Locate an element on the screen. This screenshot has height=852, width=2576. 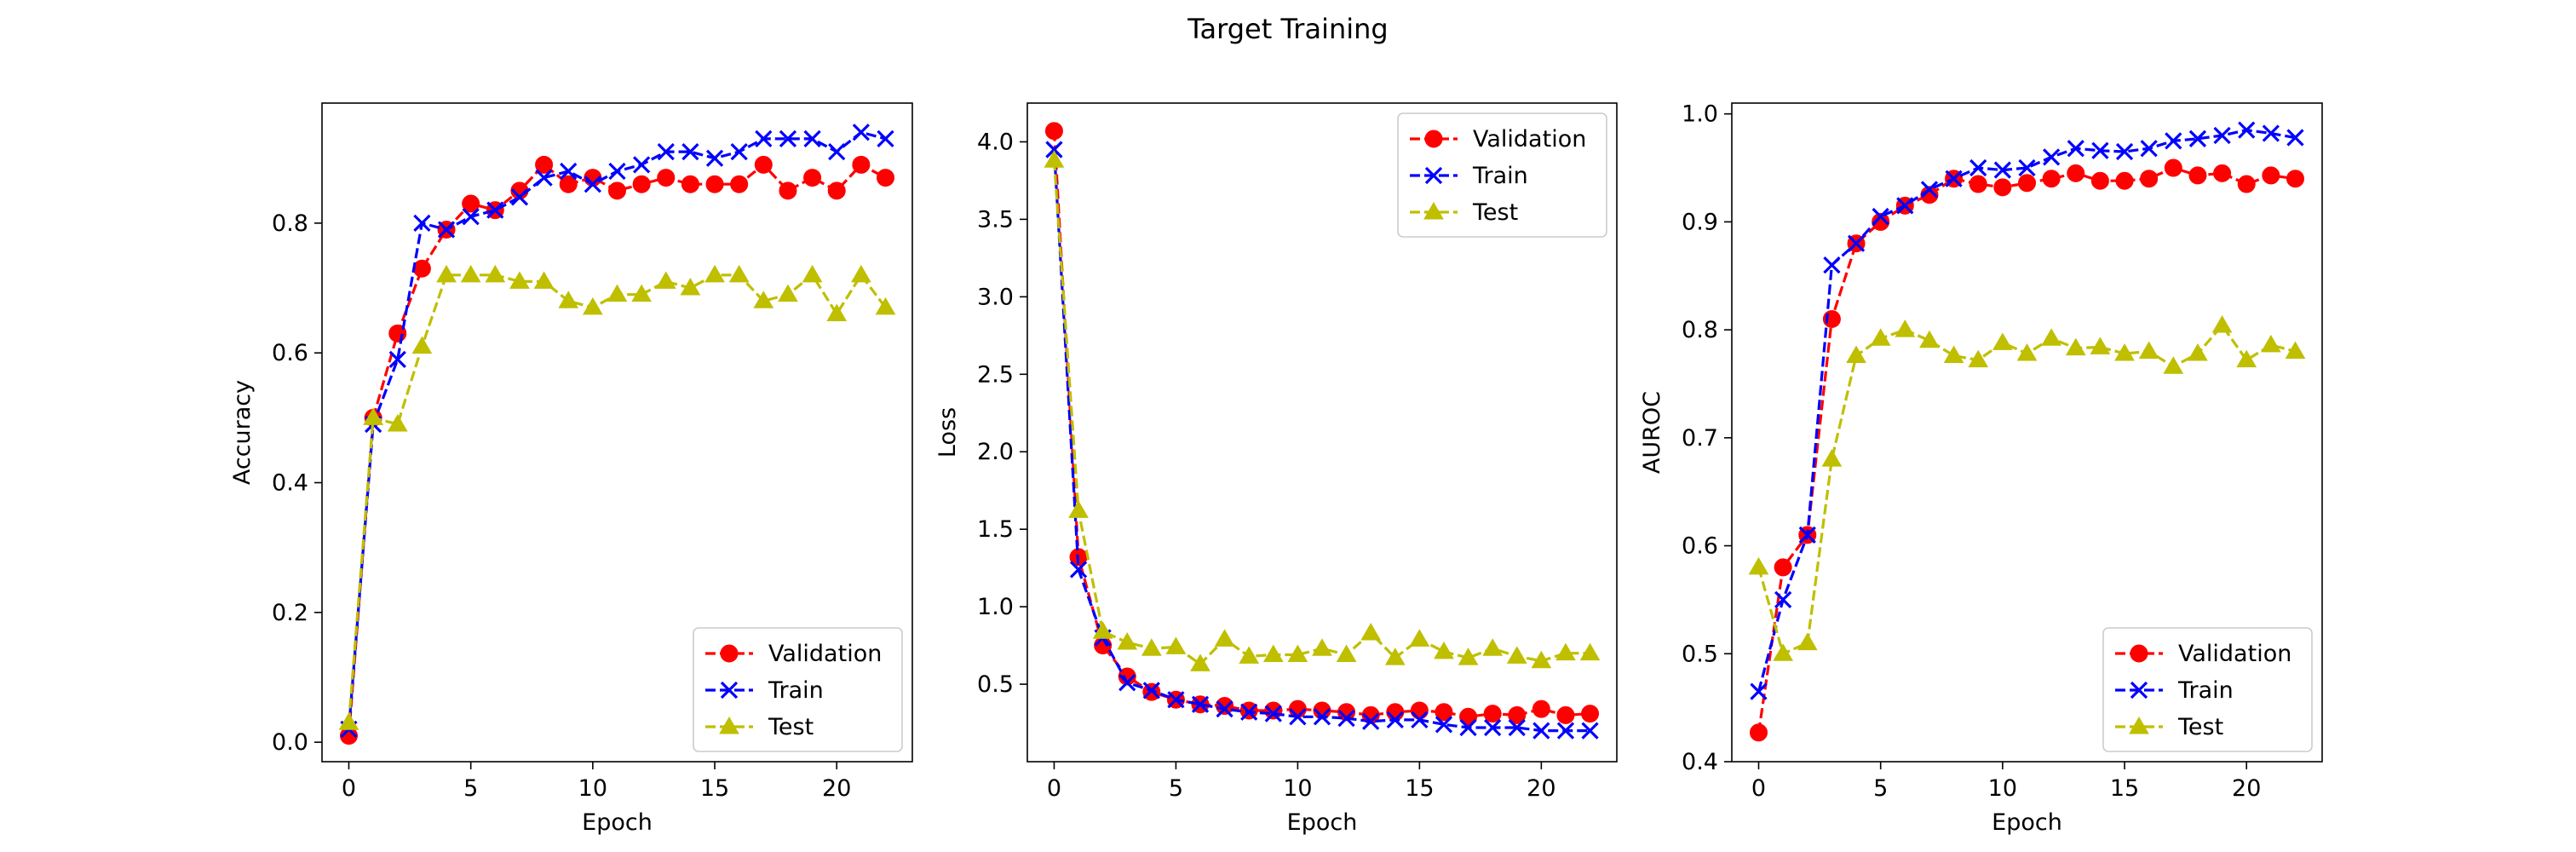
y-tick-label: 2.5 is located at coordinates (995, 374).